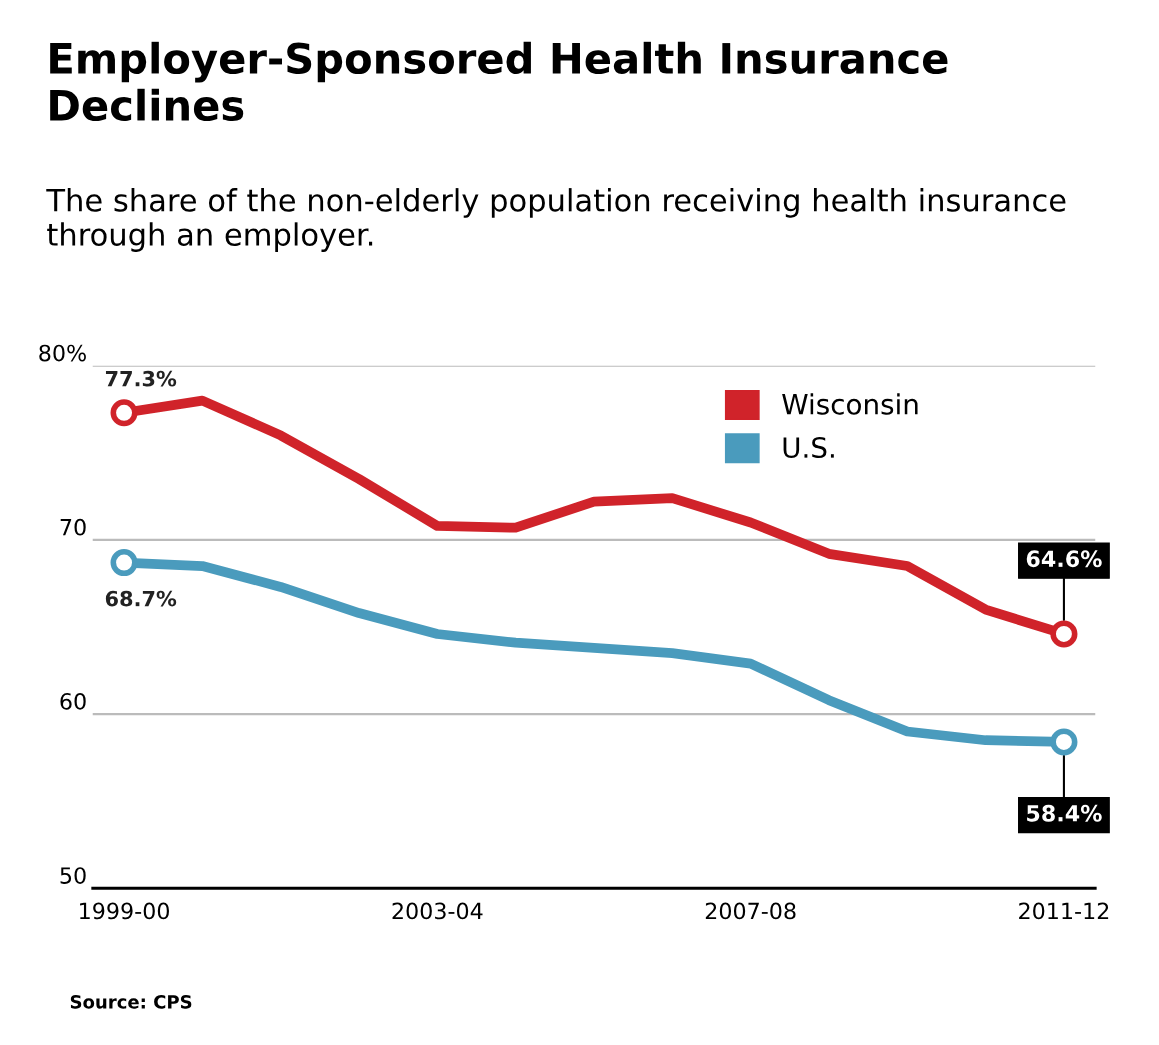 Image resolution: width=1159 pixels, height=1045 pixels. I want to click on chart-title: Employer-Sponsored Health Insurance Declines, so click(499, 81).